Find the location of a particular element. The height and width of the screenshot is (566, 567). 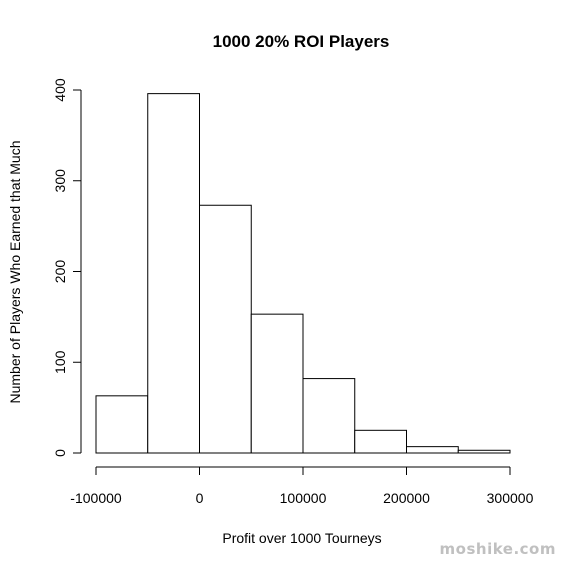

chart-title: 1000 20% ROI Players is located at coordinates (301, 41).